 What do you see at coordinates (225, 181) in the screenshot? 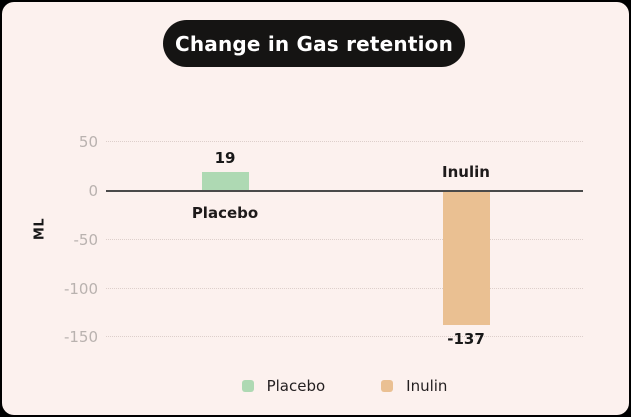
I see `bar-placebo` at bounding box center [225, 181].